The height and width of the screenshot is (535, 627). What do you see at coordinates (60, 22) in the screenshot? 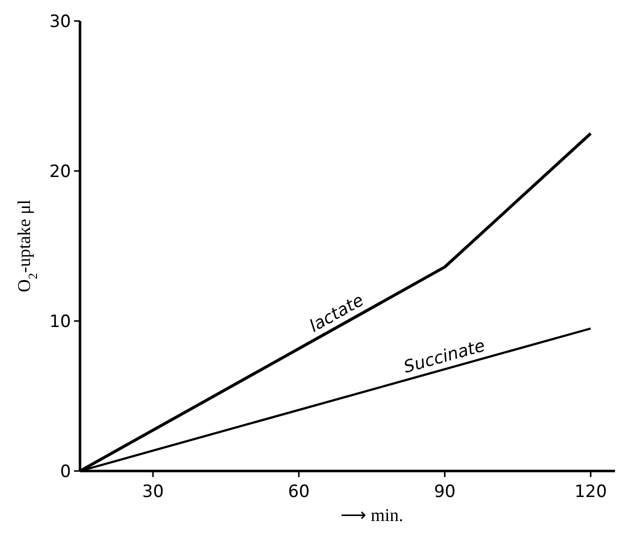
I see `y-tick-label: 30` at bounding box center [60, 22].